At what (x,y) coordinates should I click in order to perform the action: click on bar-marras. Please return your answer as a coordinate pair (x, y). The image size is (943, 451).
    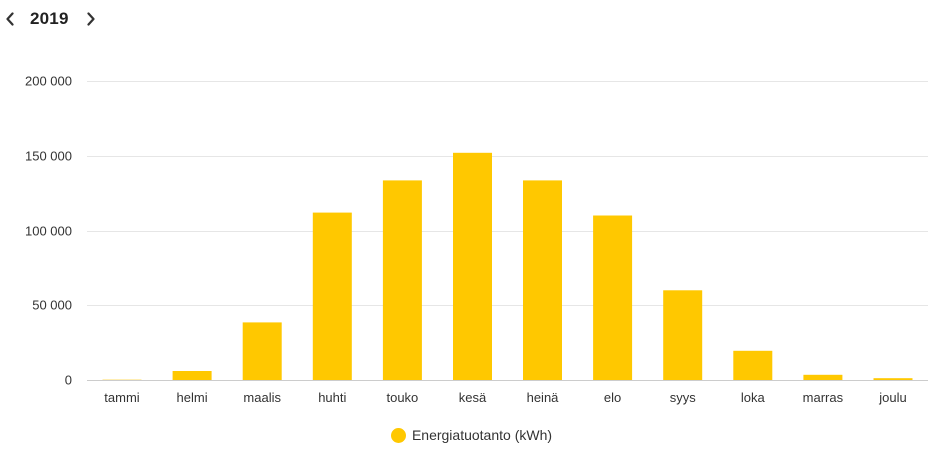
    Looking at the image, I should click on (823, 377).